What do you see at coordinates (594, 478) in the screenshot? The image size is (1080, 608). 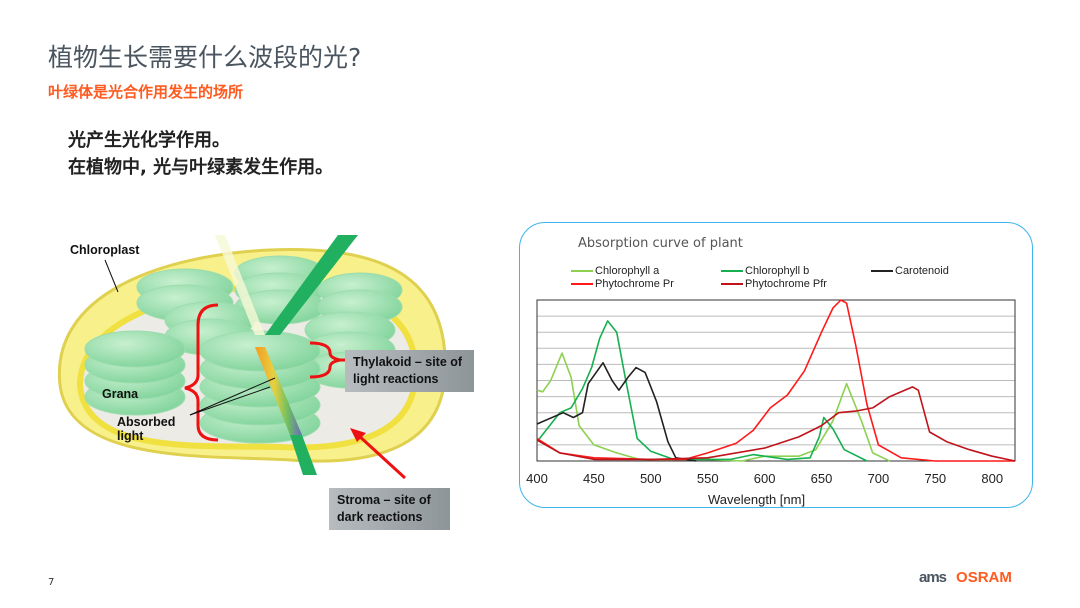 I see `x-tick-label: 450` at bounding box center [594, 478].